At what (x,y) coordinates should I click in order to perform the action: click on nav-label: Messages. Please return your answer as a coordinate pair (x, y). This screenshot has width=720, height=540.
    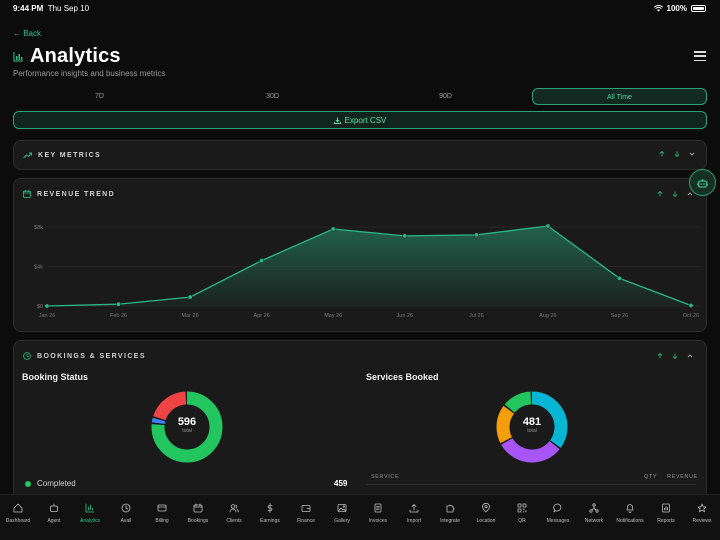
    Looking at the image, I should click on (558, 521).